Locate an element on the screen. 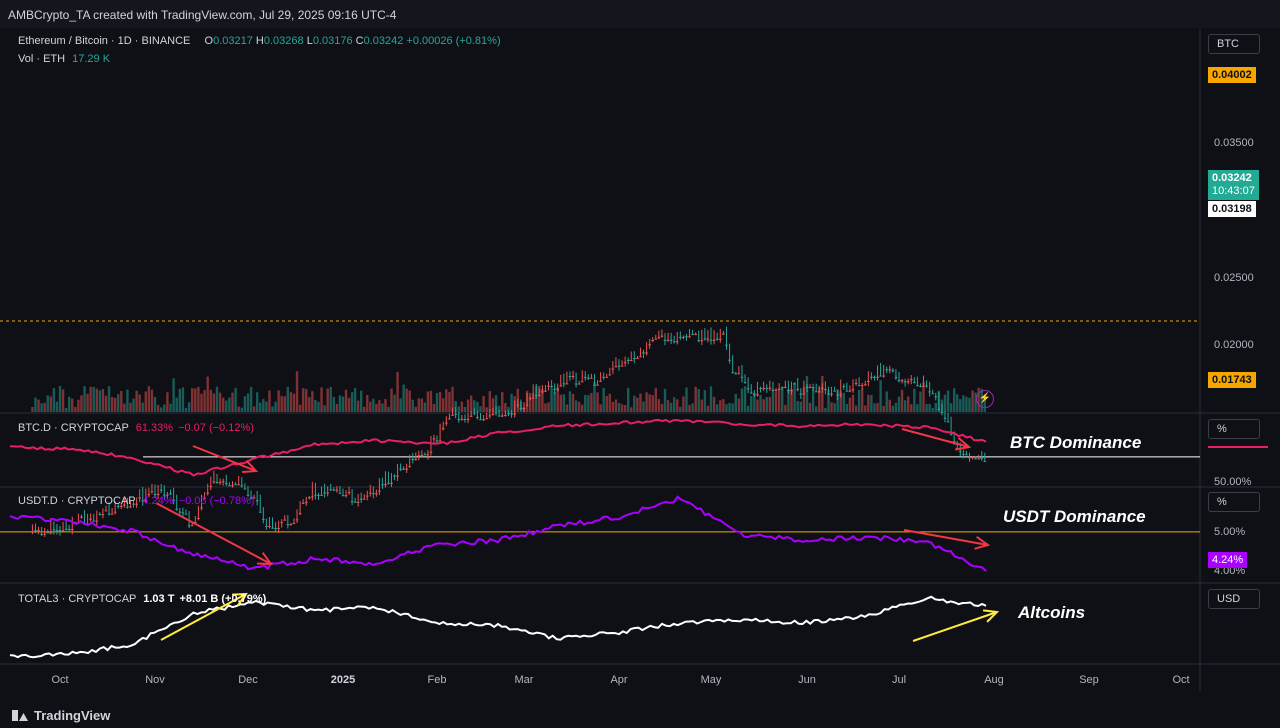  ohlc-open: 0.03217 is located at coordinates (233, 41).